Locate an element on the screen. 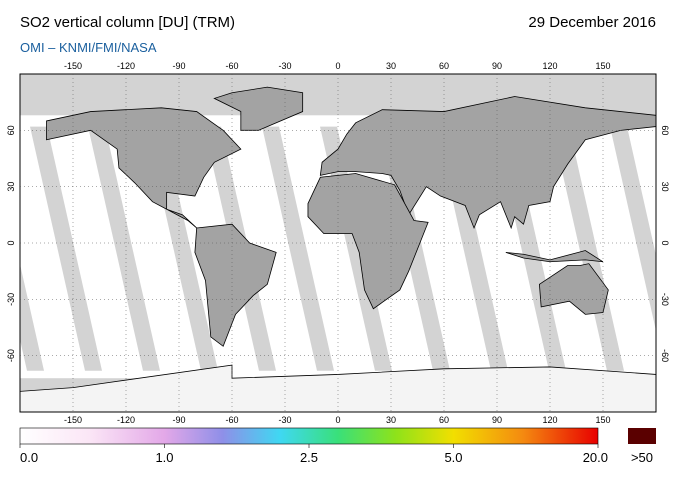 This screenshot has height=480, width=676. colorbar-label: 20.0 is located at coordinates (595, 457).